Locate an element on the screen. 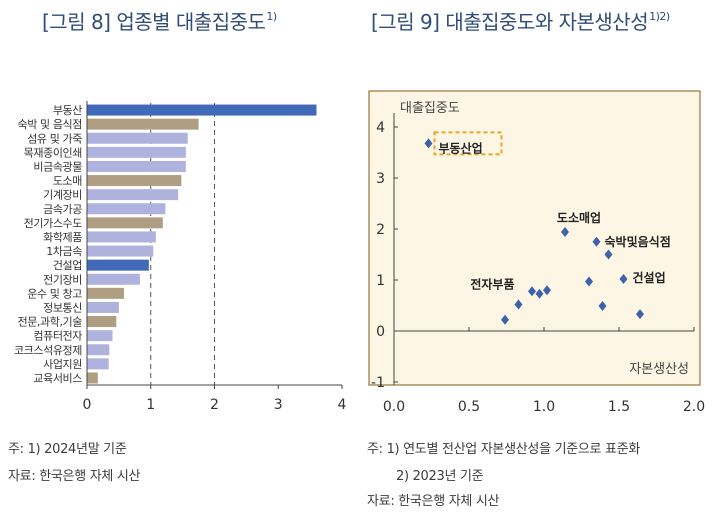 The height and width of the screenshot is (522, 725). figure8-title: [그림 8] 업종별 대출집중도1) is located at coordinates (159, 20).